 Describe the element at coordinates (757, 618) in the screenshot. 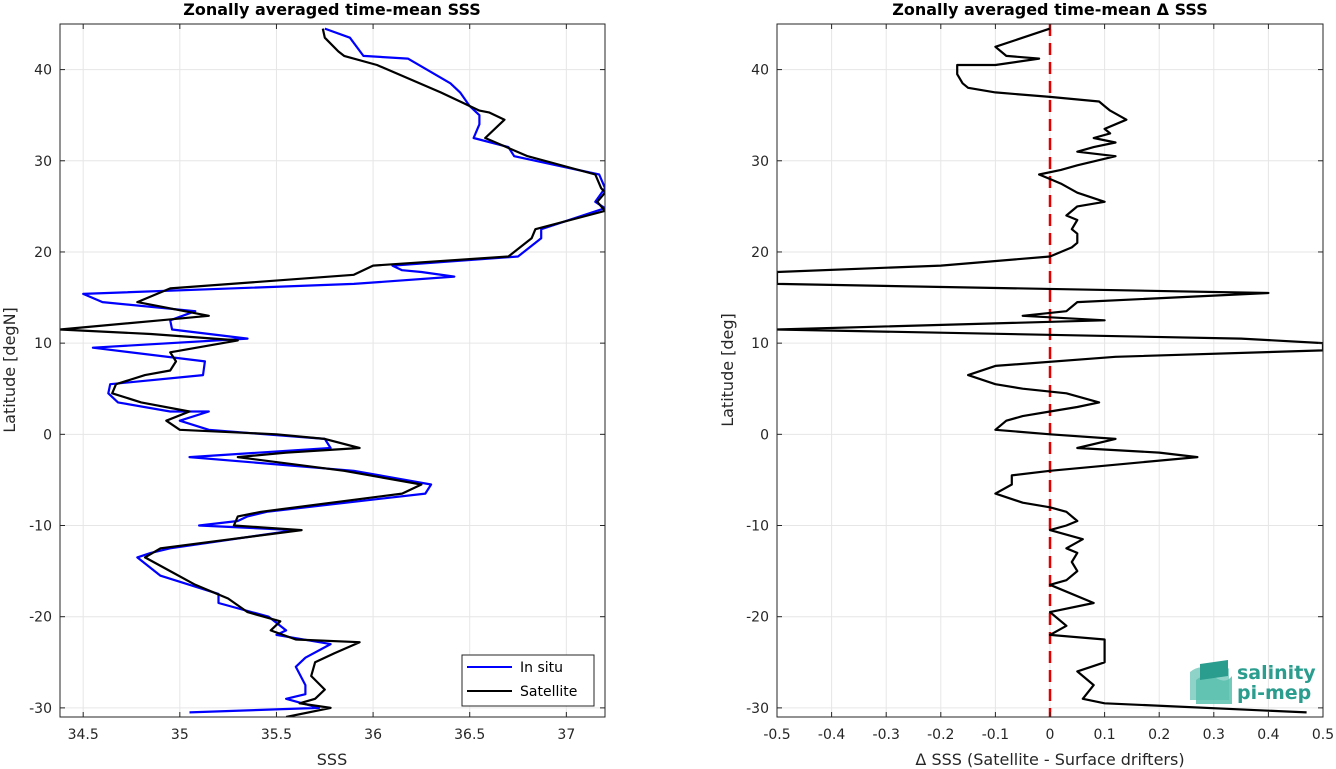

I see `right-y-tick-label: -20` at that location.